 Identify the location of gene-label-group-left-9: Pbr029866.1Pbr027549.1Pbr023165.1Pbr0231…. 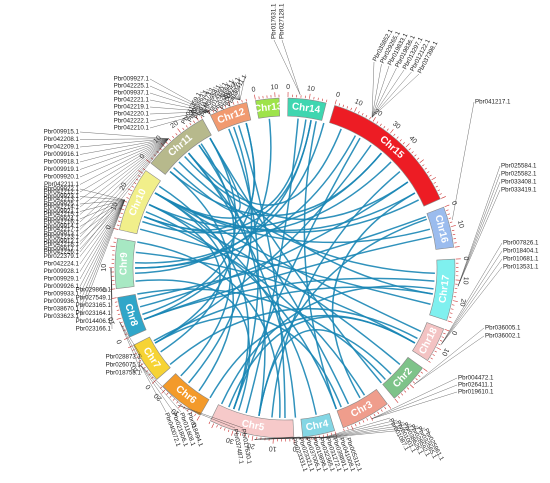
(94, 300).